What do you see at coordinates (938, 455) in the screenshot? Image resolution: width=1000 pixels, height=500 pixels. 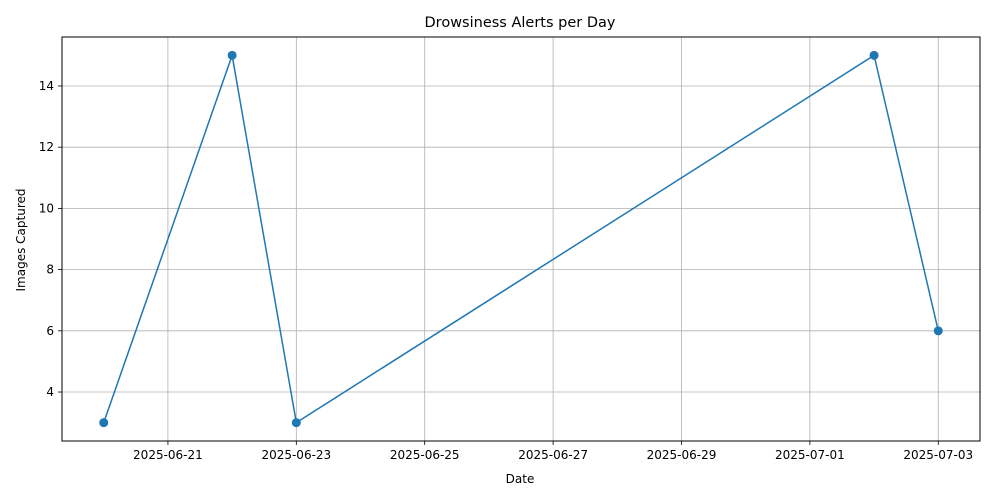 I see `x-tick-label: 2025-07-03` at bounding box center [938, 455].